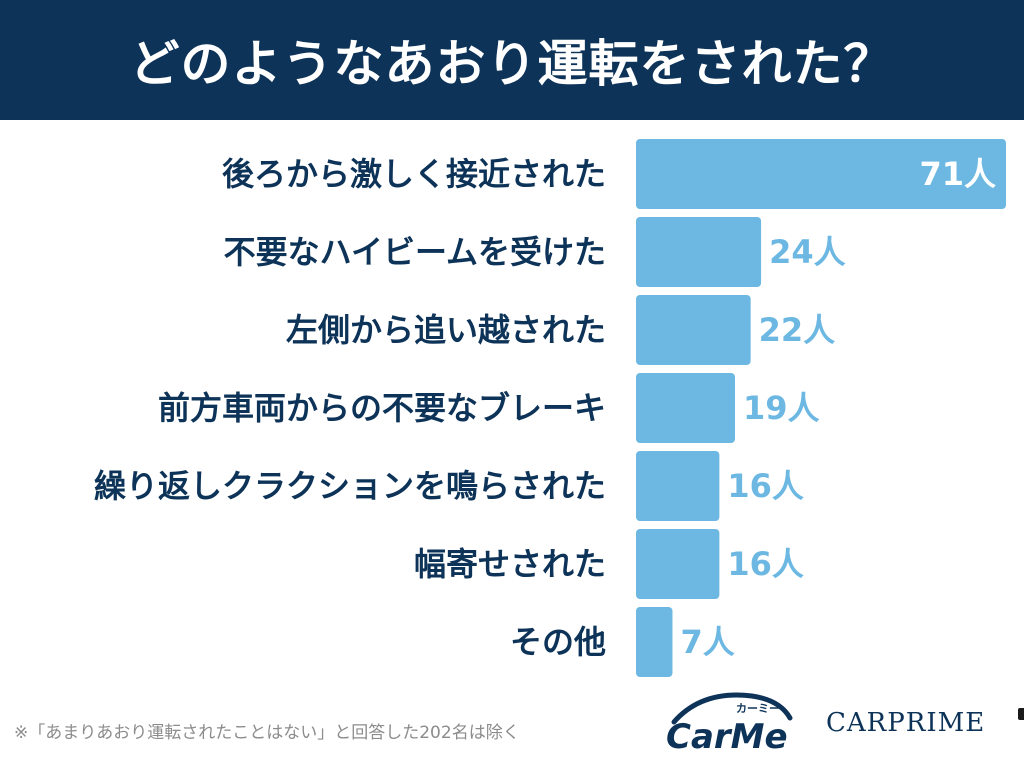 The height and width of the screenshot is (768, 1024). Describe the element at coordinates (446, 330) in the screenshot. I see `category-label: 左側から追い越された` at that location.